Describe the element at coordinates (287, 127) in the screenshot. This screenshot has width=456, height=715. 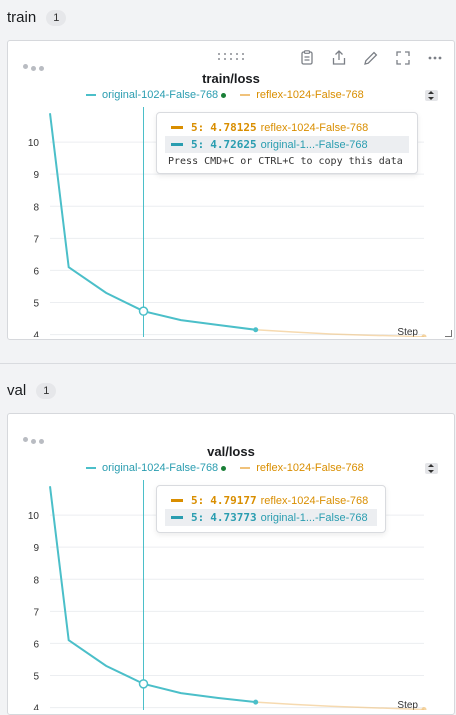
I see `tooltip-row-reflex: 5: 4.78125 reflex-1024-False-768` at that location.